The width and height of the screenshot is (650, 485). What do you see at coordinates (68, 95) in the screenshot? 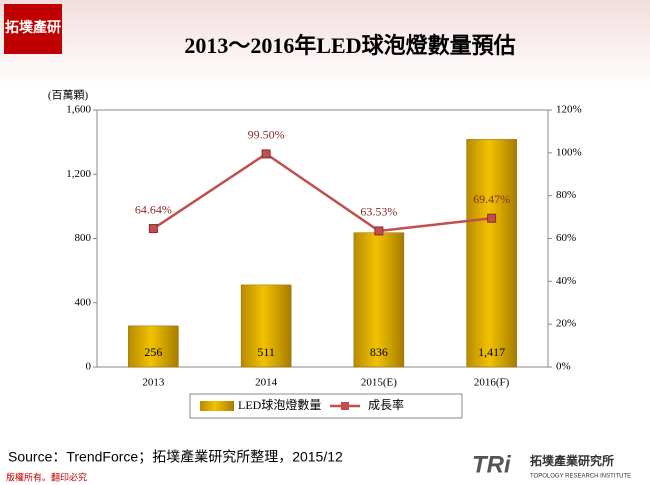
I see `y-axis-label: (百萬顆)` at bounding box center [68, 95].